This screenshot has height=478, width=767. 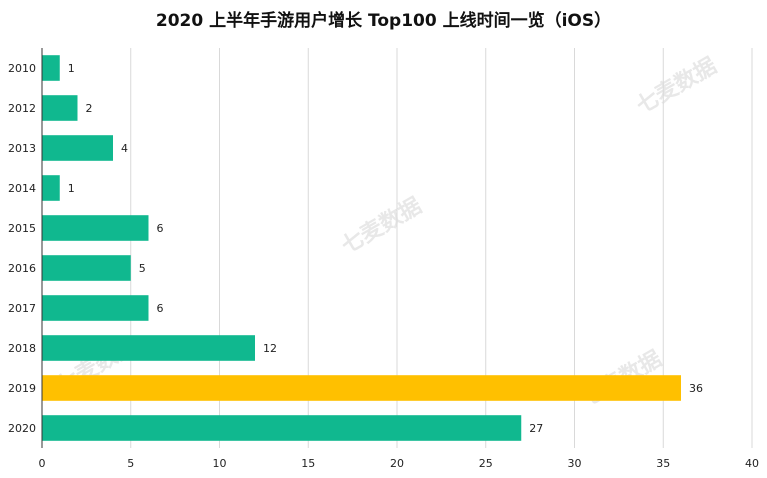 What do you see at coordinates (696, 388) in the screenshot?
I see `data-label-2019: 36` at bounding box center [696, 388].